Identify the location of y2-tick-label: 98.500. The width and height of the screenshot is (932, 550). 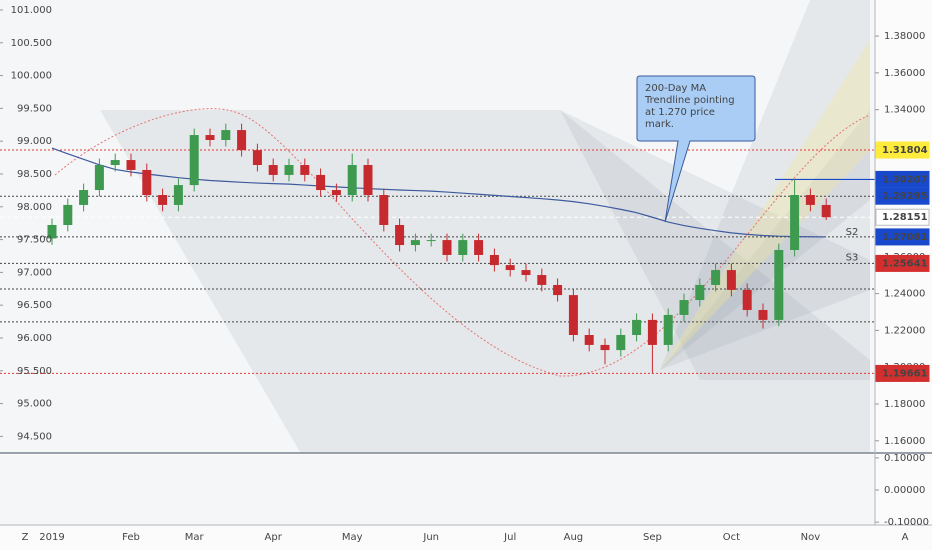
(34, 174).